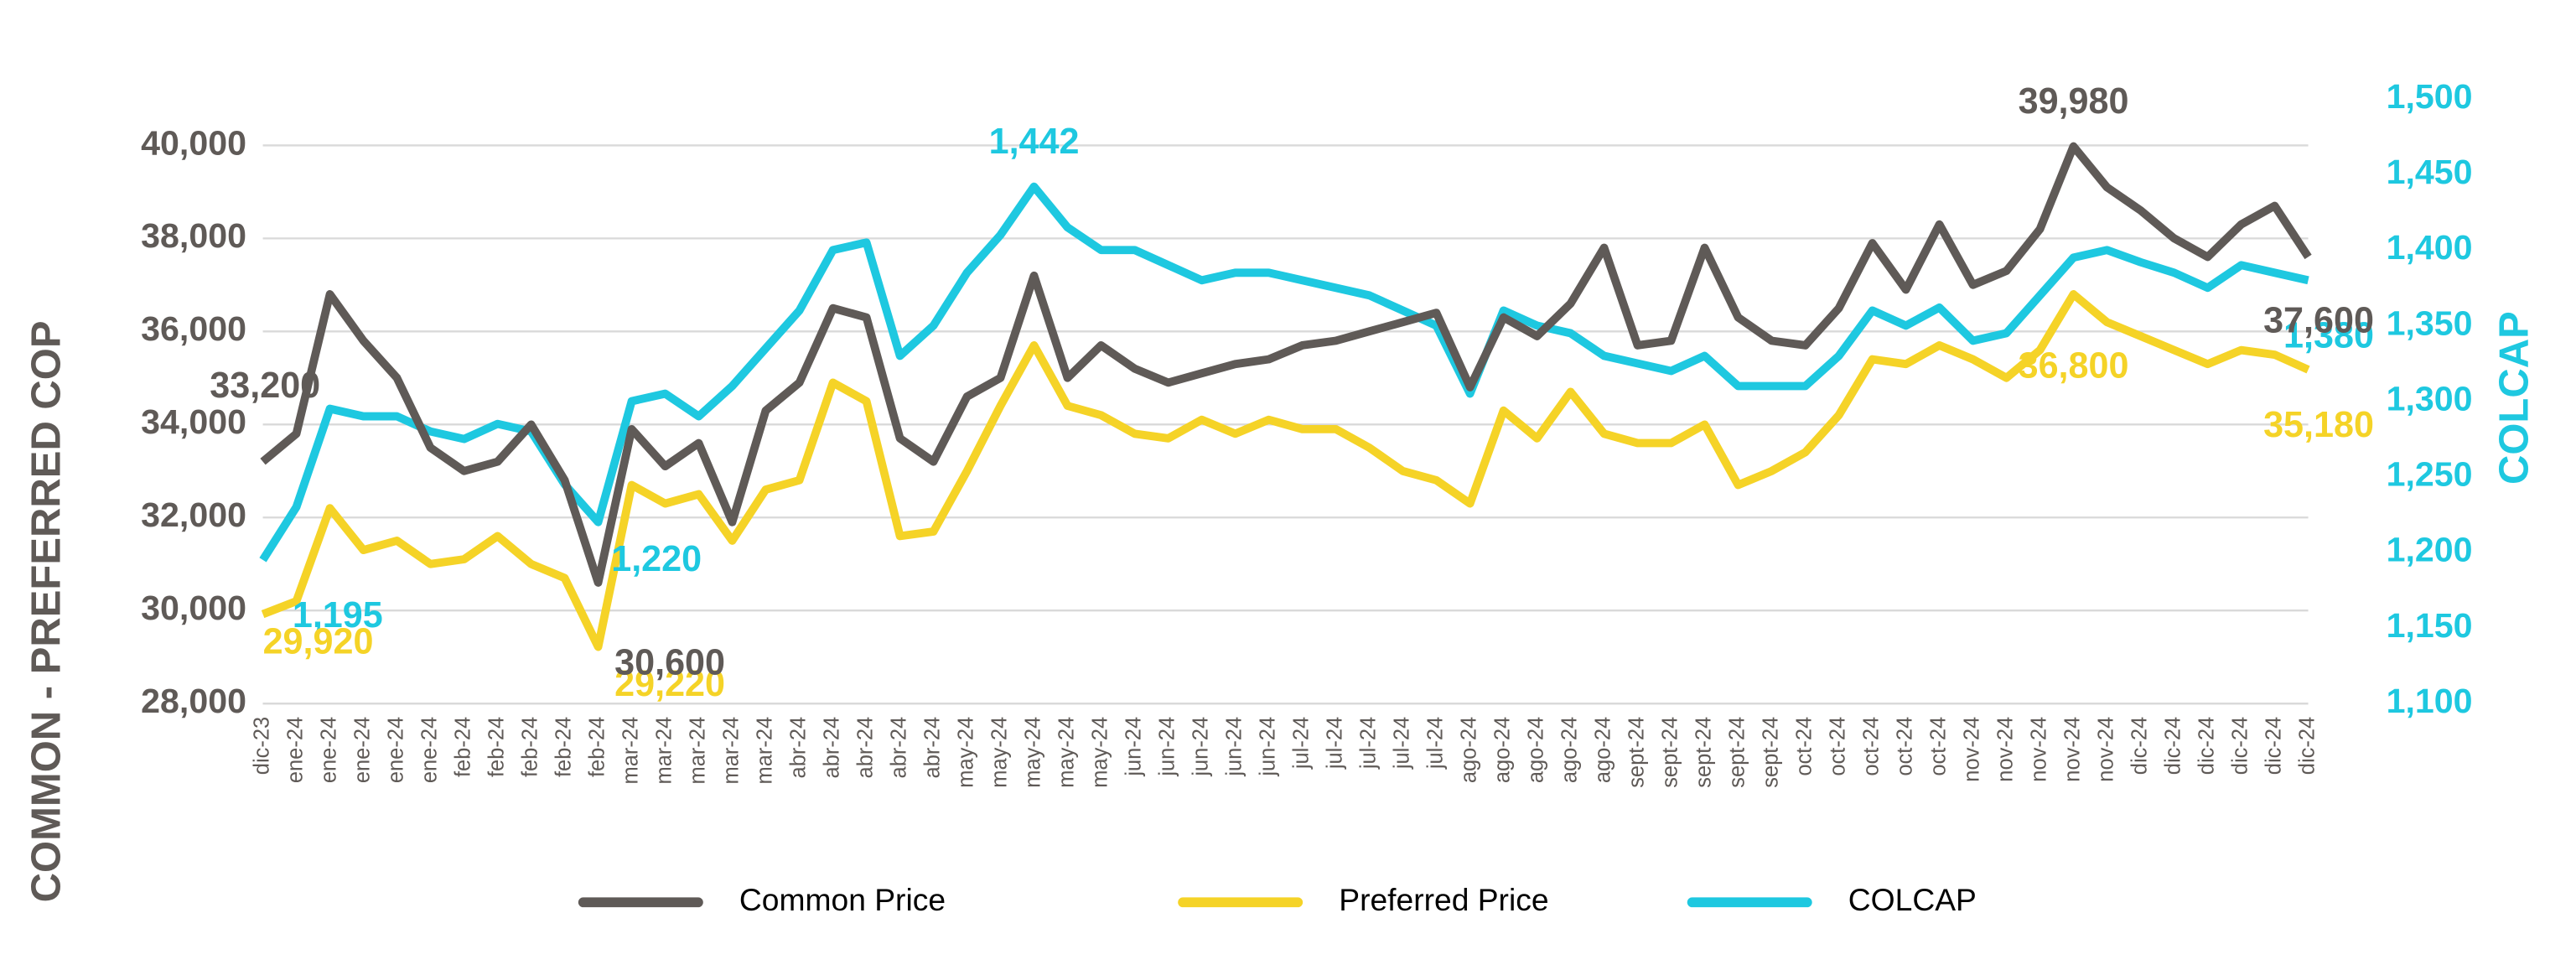 This screenshot has width=2576, height=970. I want to click on data-label: 35,180, so click(2318, 425).